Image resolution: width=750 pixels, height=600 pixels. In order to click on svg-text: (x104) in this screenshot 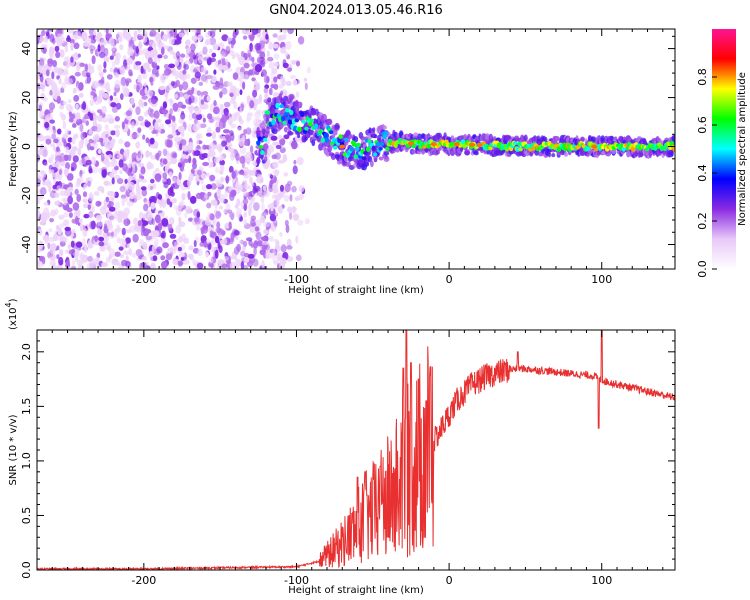, I will do `click(11, 314)`.